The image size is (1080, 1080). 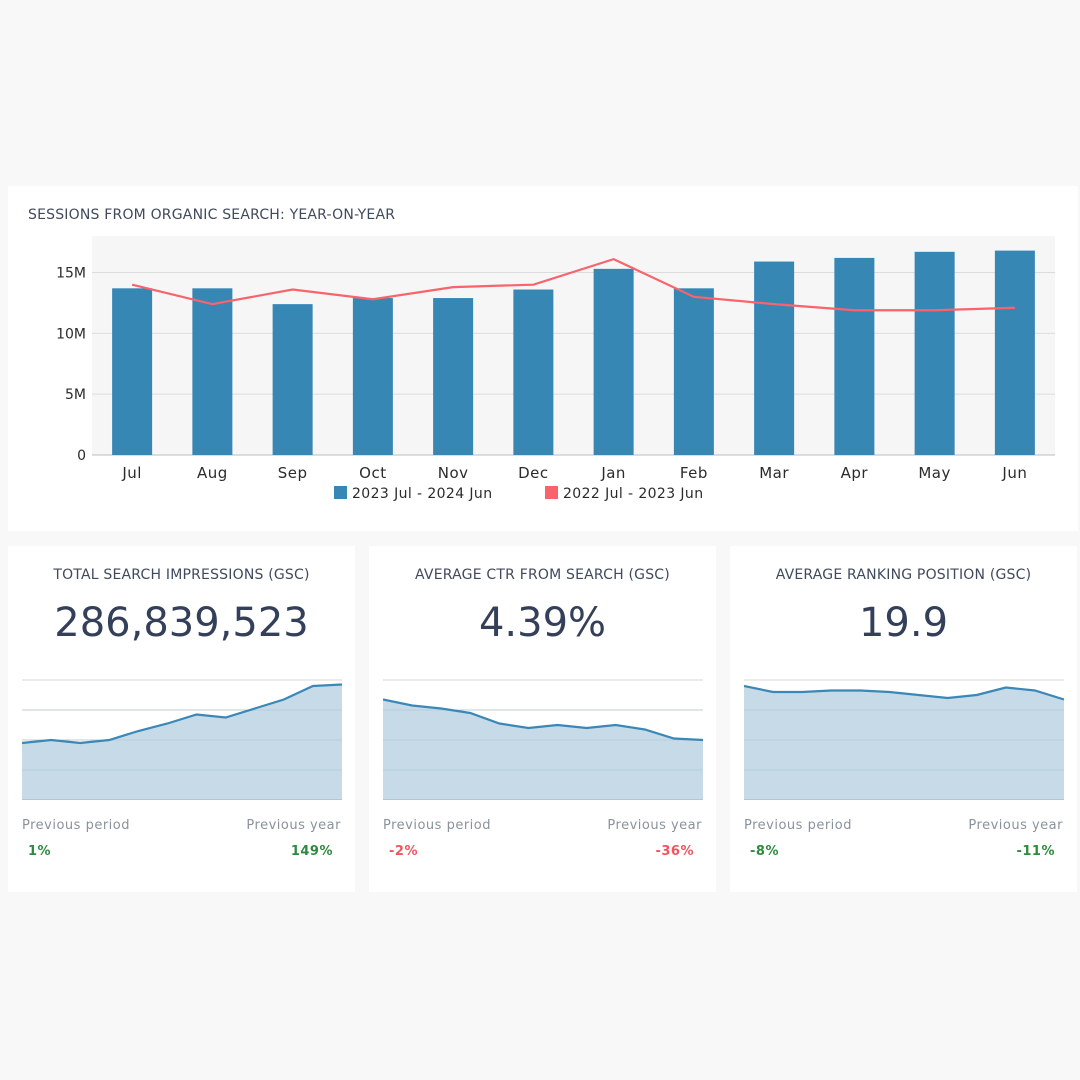 What do you see at coordinates (694, 473) in the screenshot?
I see `x-tick-label: Feb` at bounding box center [694, 473].